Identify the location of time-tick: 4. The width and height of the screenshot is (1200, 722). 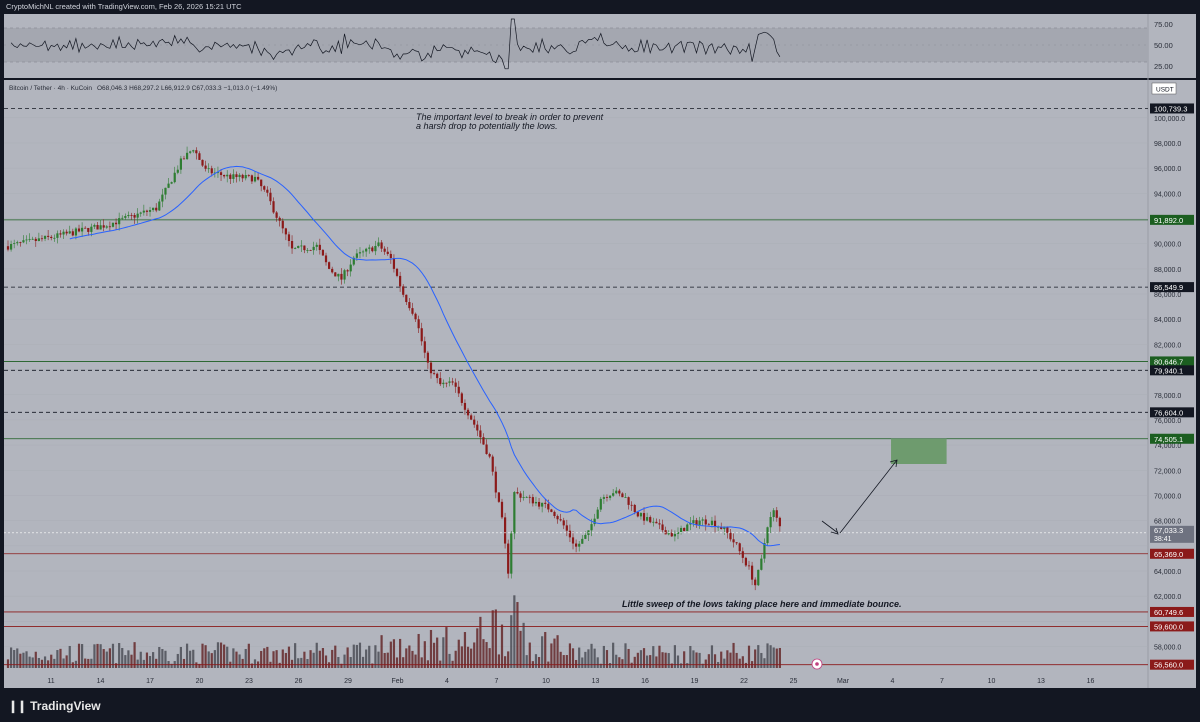
(893, 681).